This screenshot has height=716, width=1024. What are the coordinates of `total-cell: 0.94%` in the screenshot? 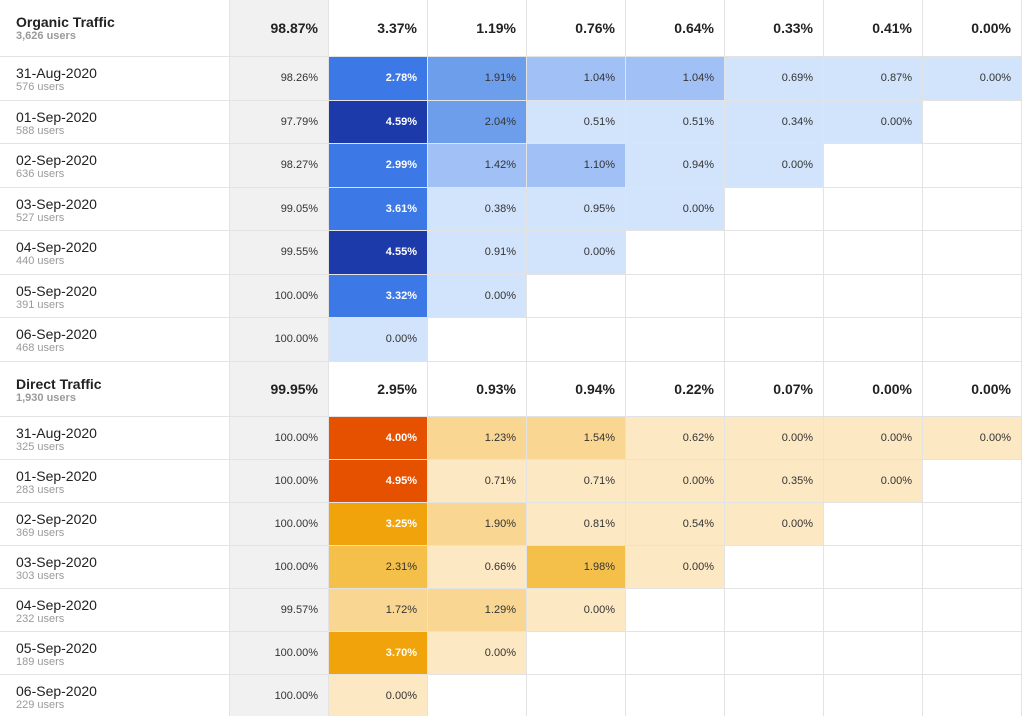 It's located at (576, 389).